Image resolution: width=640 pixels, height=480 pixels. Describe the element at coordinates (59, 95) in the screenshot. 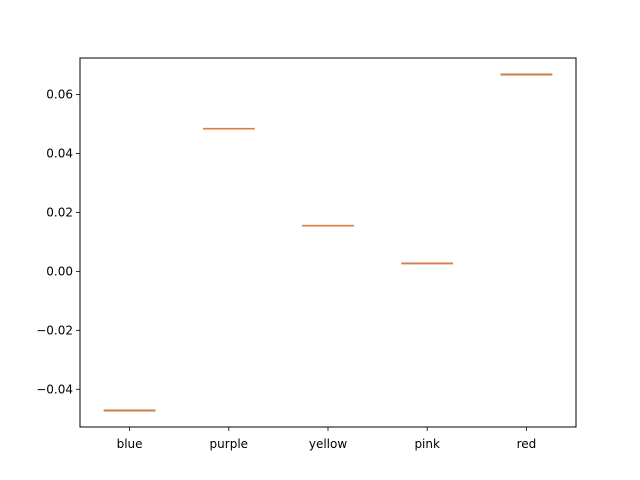

I see `y-tick-label: 0.06` at that location.